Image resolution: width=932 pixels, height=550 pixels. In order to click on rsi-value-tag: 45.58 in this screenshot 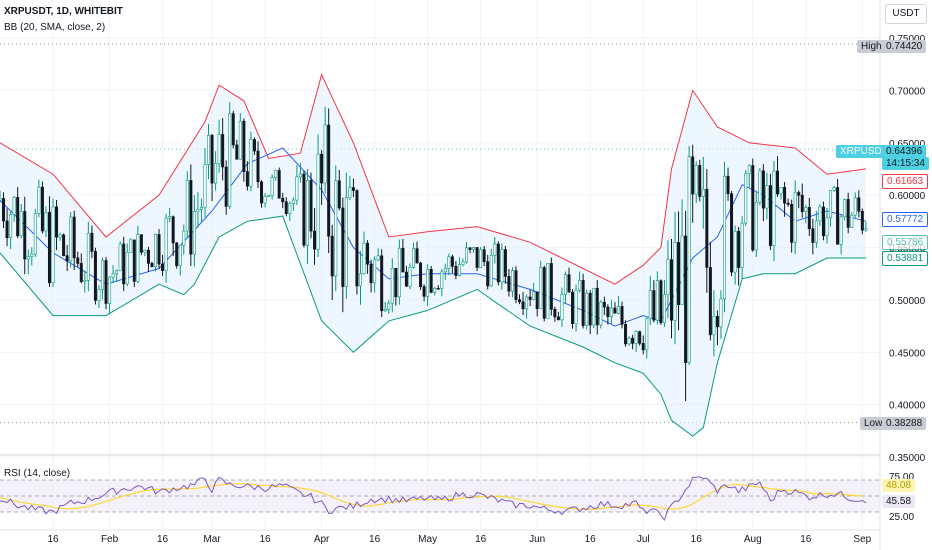, I will do `click(899, 501)`.